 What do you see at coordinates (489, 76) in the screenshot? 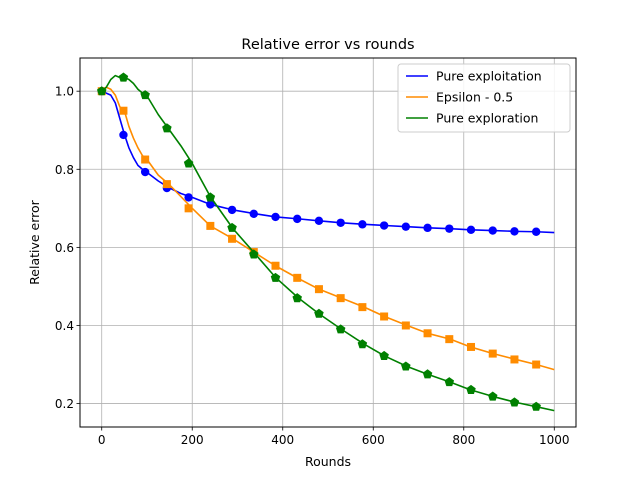
I see `legend-label: Pure exploitation` at bounding box center [489, 76].